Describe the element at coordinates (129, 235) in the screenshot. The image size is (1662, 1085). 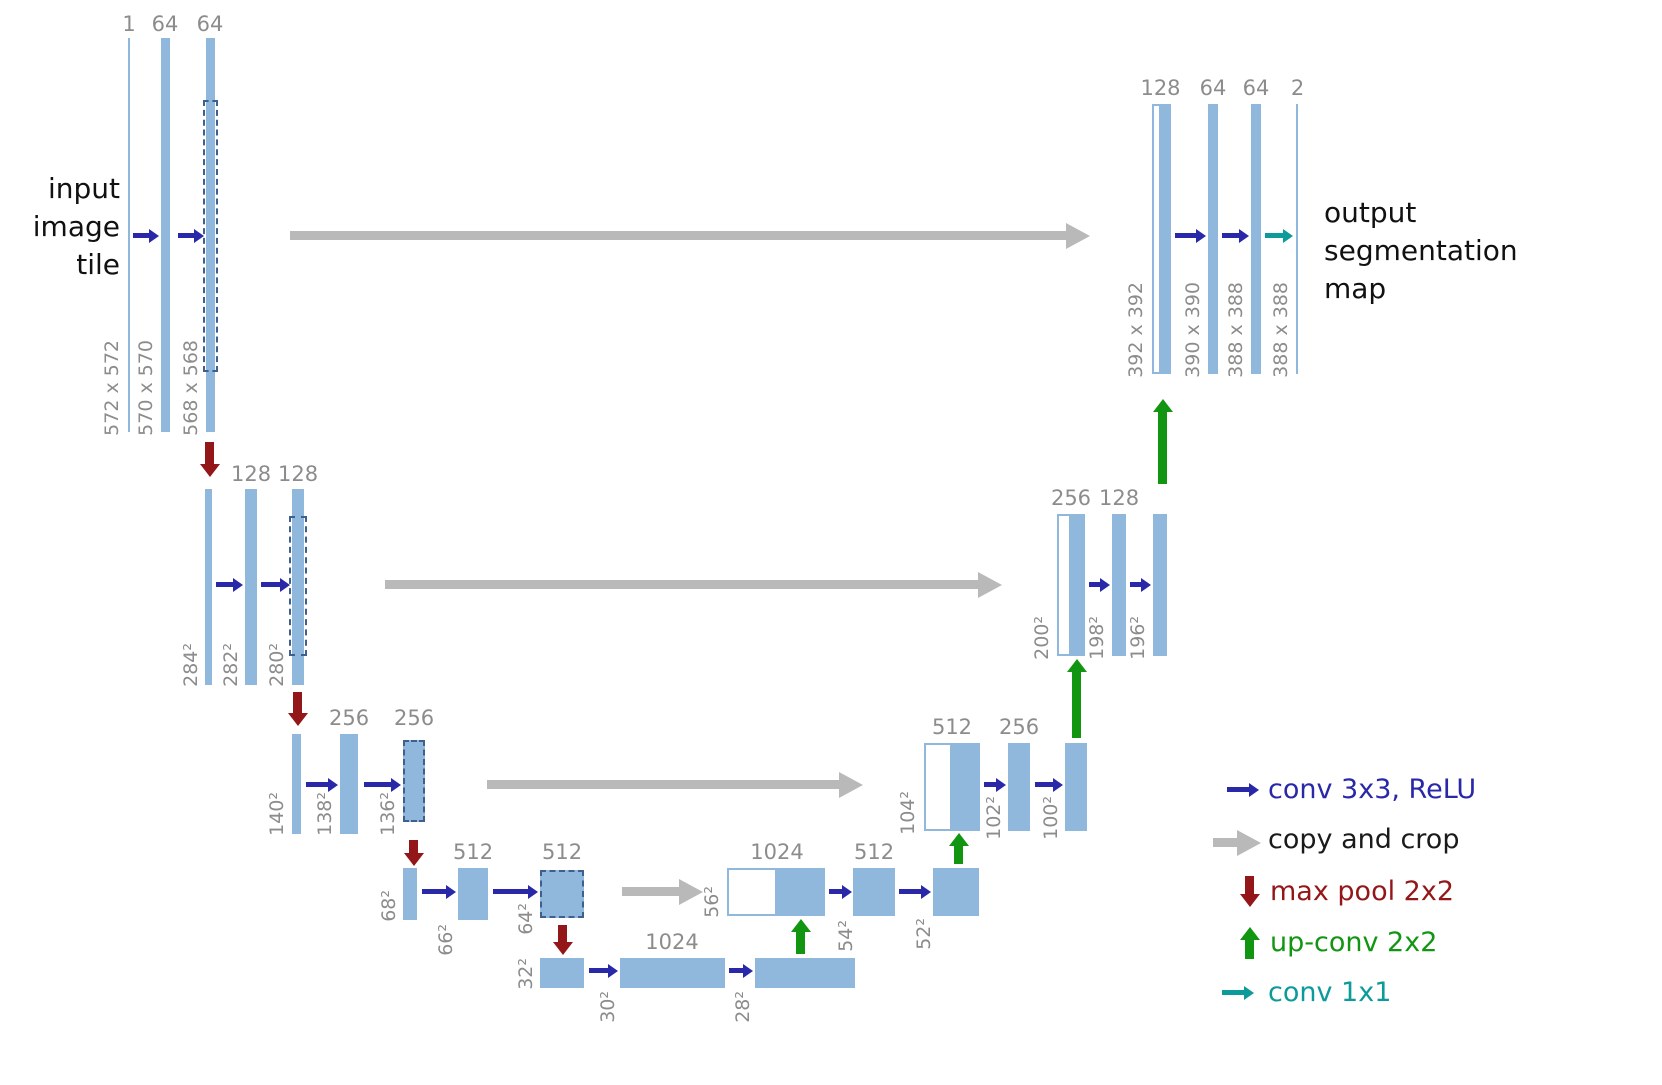
I see `feature-bar-e1-input` at that location.